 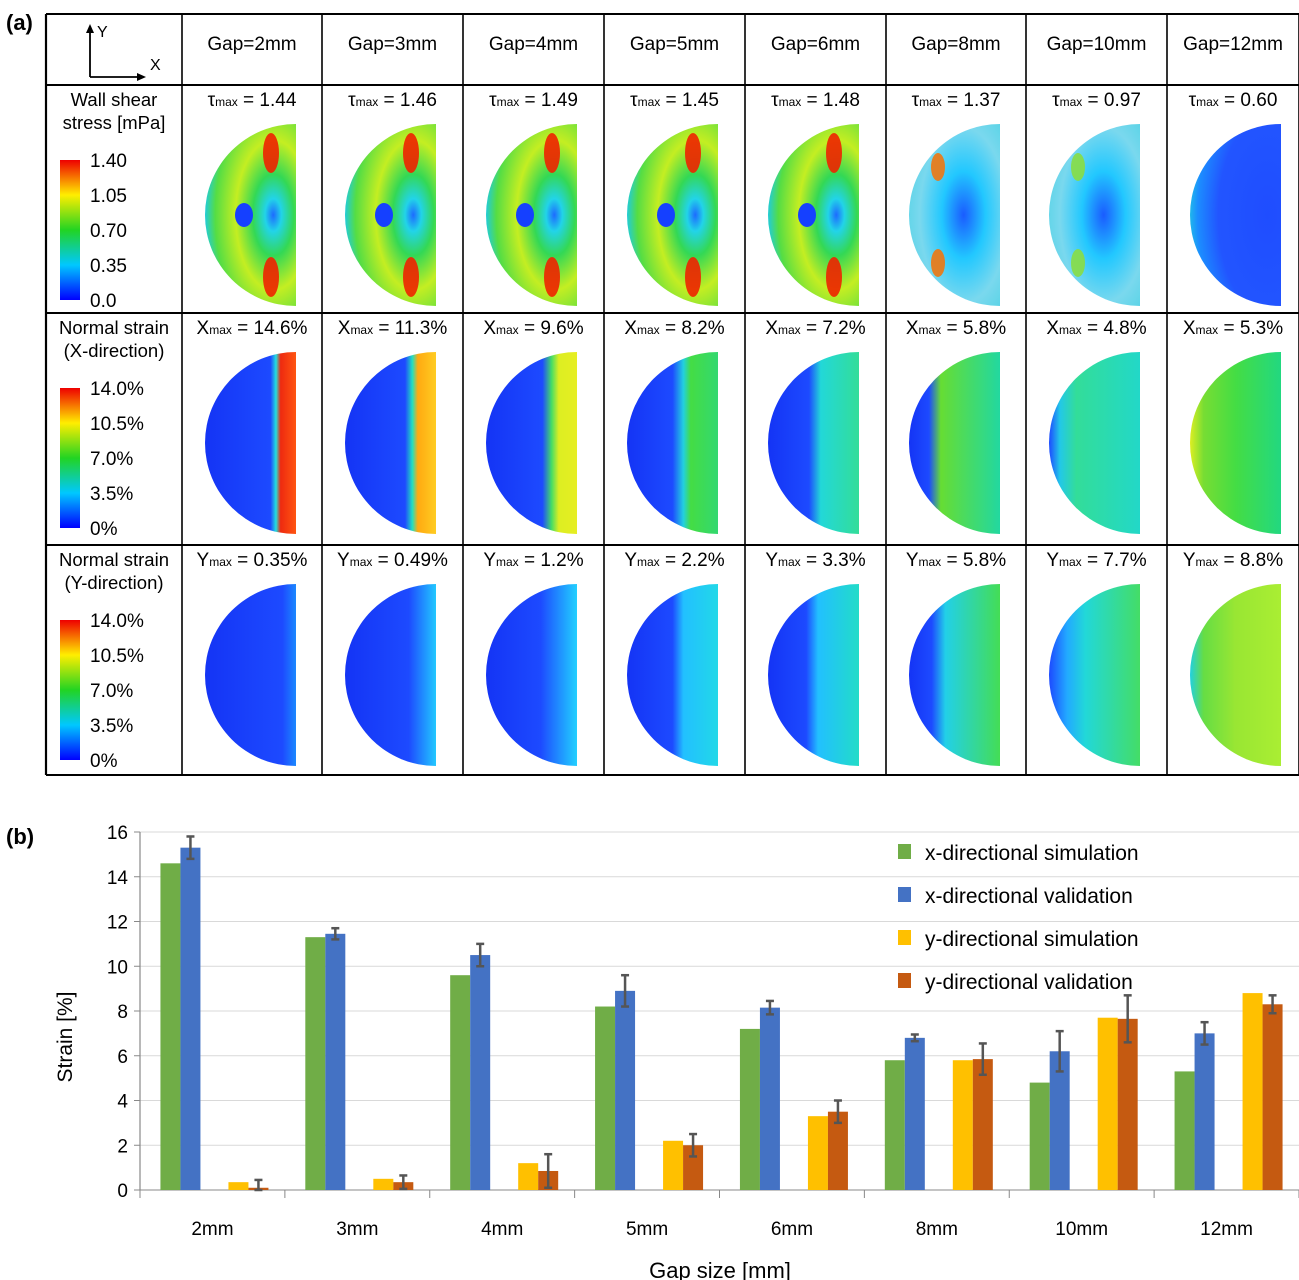 What do you see at coordinates (674, 44) in the screenshot?
I see `column-header: Gap=5mm` at bounding box center [674, 44].